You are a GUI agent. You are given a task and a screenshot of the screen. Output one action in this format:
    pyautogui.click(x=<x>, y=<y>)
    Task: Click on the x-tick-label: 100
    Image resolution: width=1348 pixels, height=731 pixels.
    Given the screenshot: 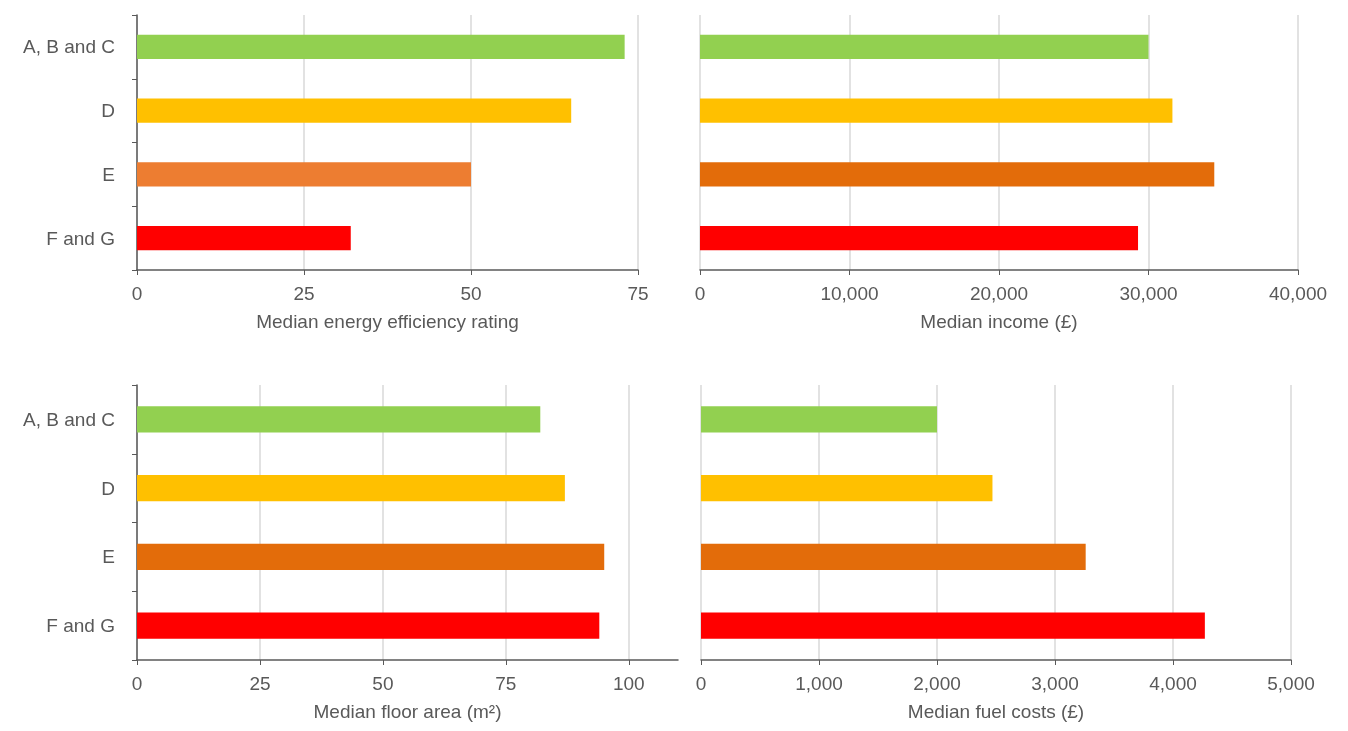 What is the action you would take?
    pyautogui.click(x=628, y=683)
    